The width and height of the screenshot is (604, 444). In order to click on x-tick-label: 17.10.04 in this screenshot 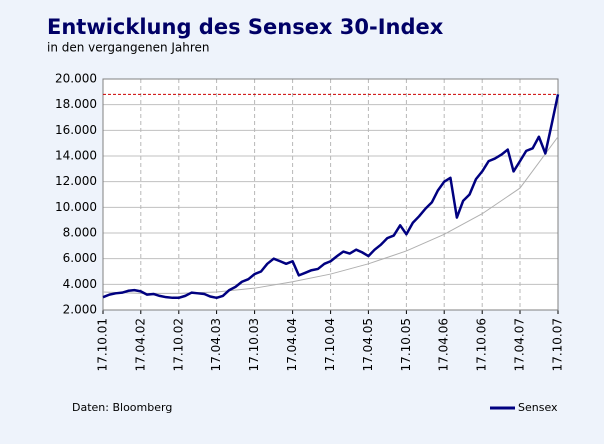, I will do `click(330, 344)`.